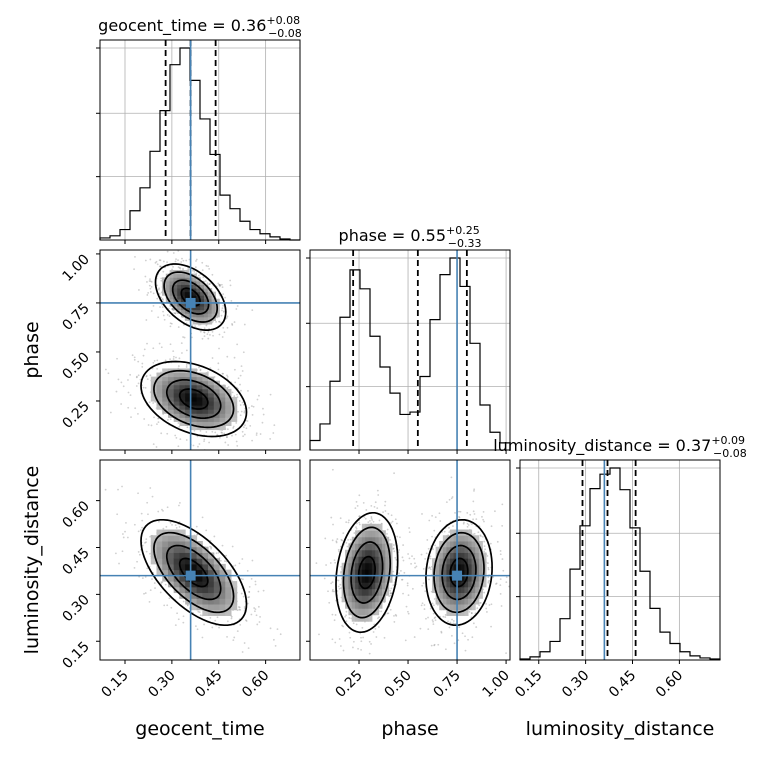  I want to click on ytick-label: 0.75, so click(75, 316).